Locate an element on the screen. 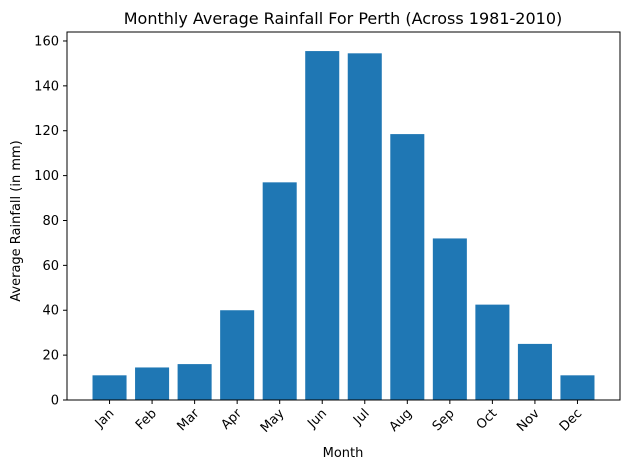 This screenshot has width=630, height=470. y-tick-label: 140 is located at coordinates (46, 86).